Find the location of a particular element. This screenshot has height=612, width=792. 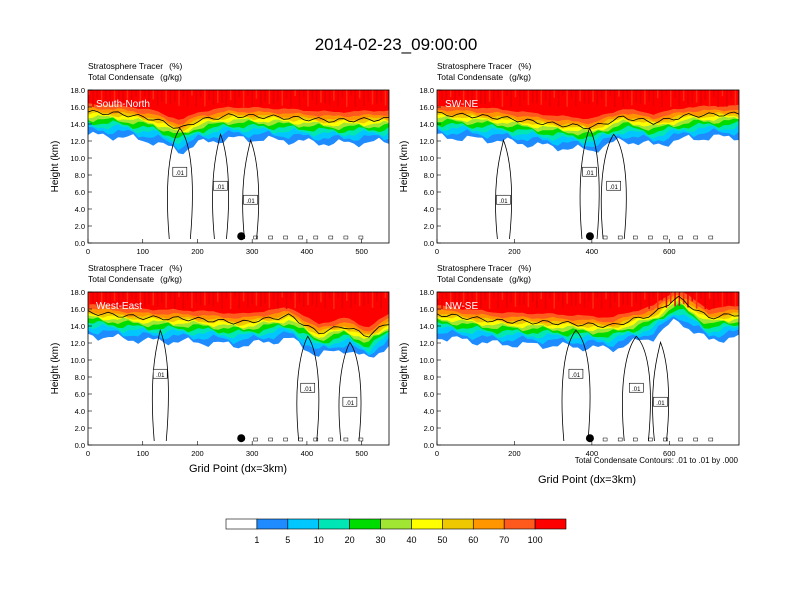

colorbar-label: 20 is located at coordinates (350, 540).